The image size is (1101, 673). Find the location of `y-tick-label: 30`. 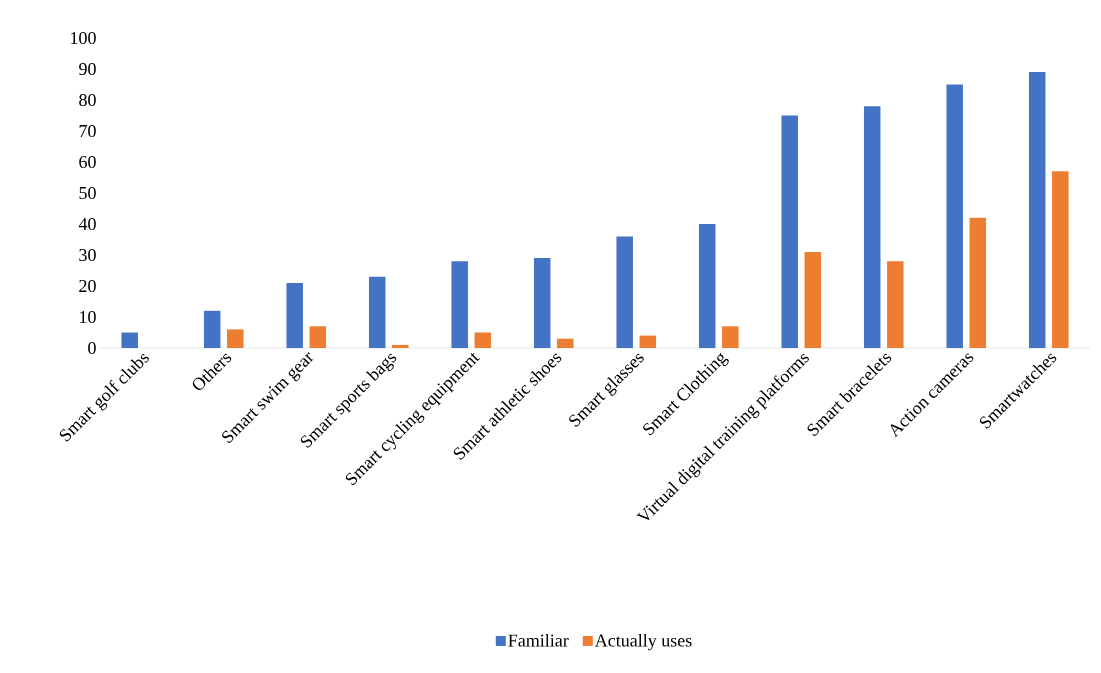

y-tick-label: 30 is located at coordinates (87, 255).